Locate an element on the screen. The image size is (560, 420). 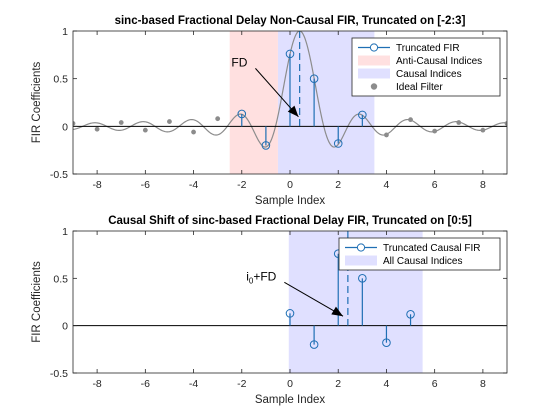
annotation-label-sub: 0 is located at coordinates (251, 280).